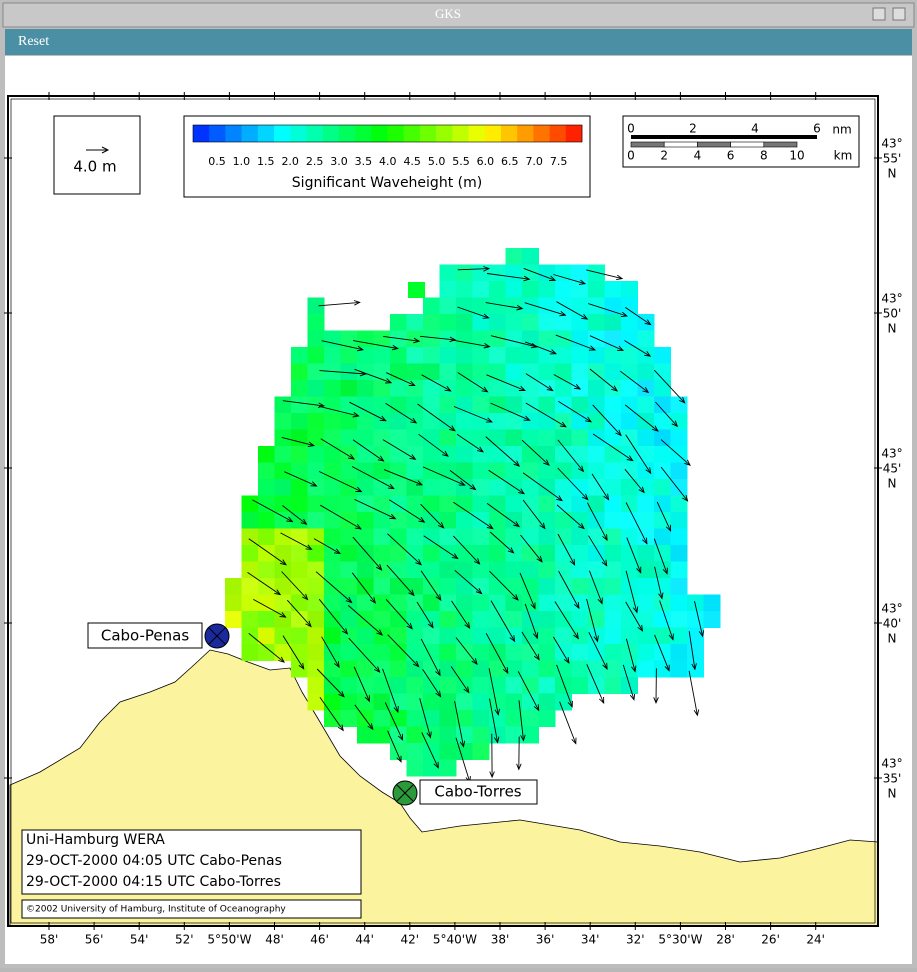  What do you see at coordinates (339, 161) in the screenshot?
I see `colorbar-tick-label: 3.0` at bounding box center [339, 161].